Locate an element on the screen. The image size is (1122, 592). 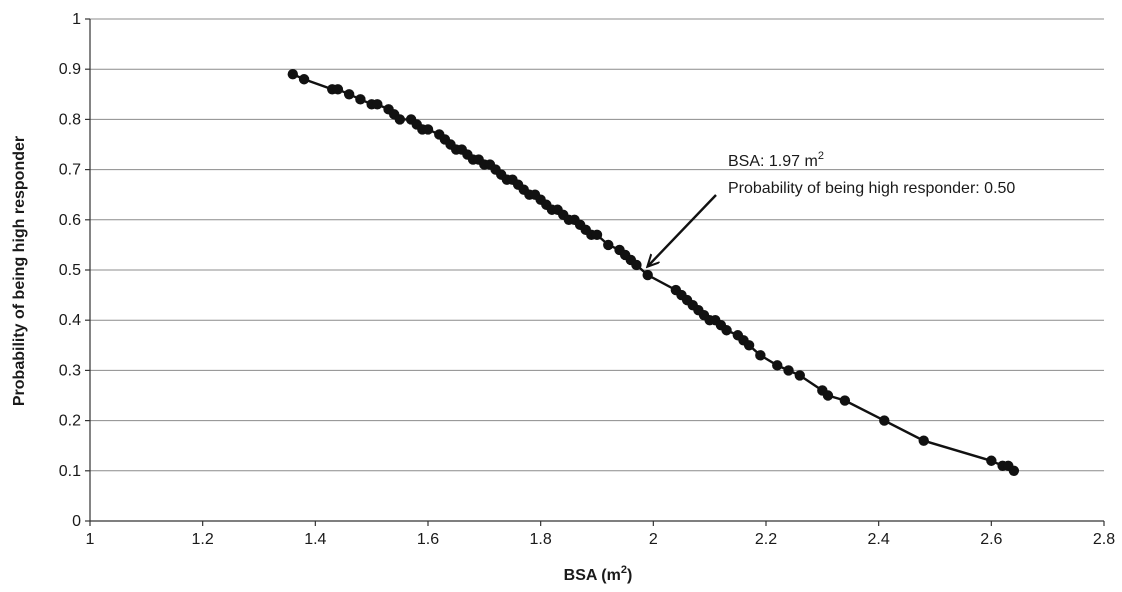
y-tick-label: 0.1 is located at coordinates (70, 471).